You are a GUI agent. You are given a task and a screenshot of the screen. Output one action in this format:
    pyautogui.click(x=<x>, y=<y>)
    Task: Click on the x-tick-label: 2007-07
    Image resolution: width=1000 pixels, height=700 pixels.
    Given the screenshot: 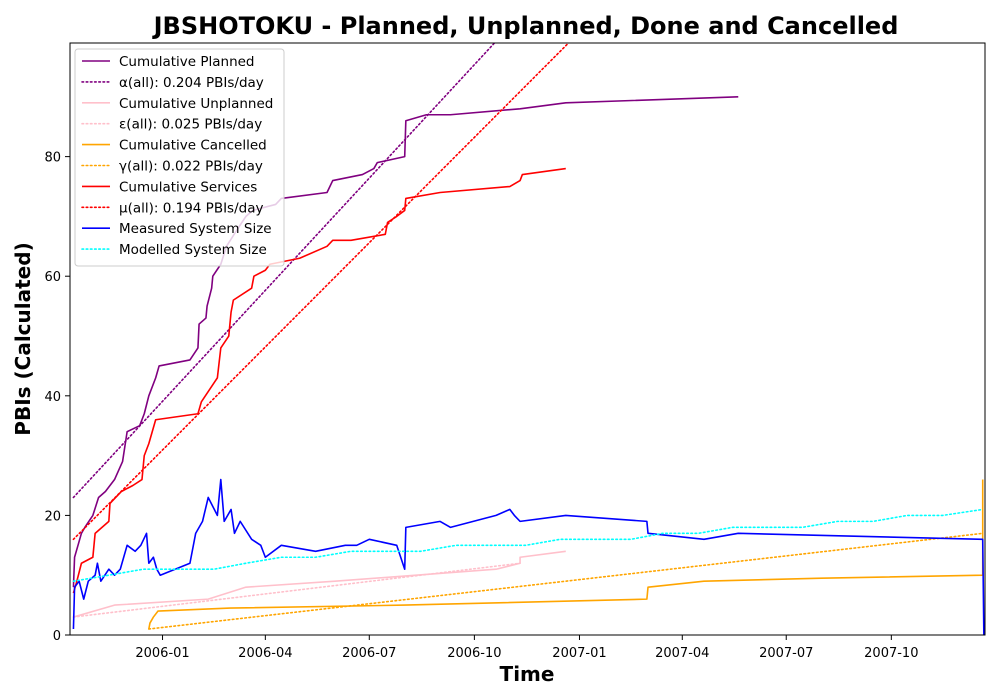 What is the action you would take?
    pyautogui.click(x=786, y=653)
    